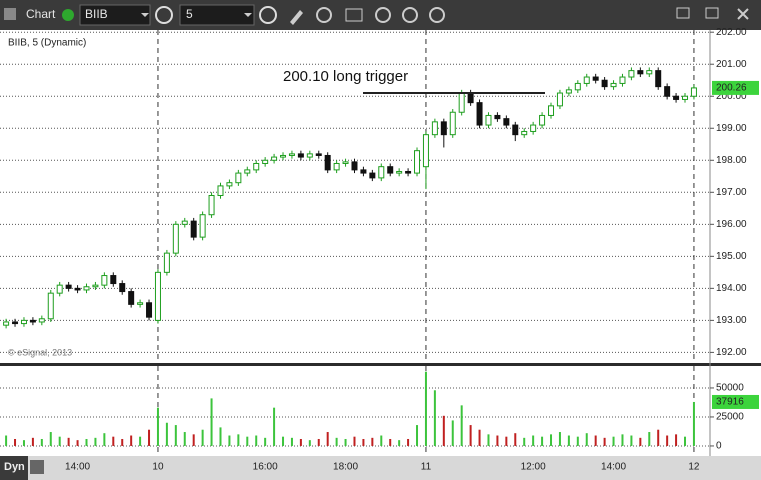  I want to click on symbol-text: BIIB, so click(96, 14).